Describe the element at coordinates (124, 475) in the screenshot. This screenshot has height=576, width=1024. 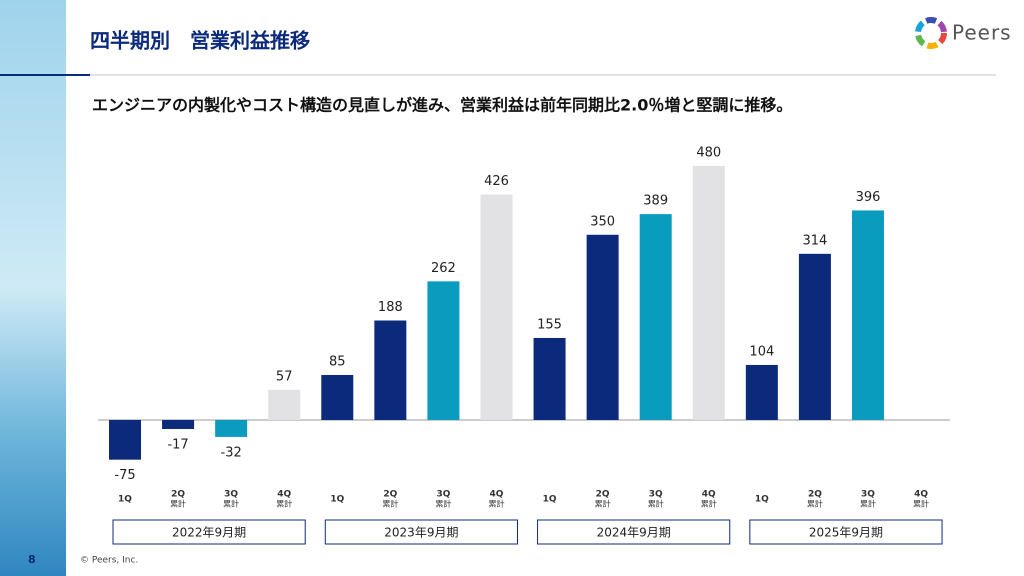
I see `value-label: -75` at that location.